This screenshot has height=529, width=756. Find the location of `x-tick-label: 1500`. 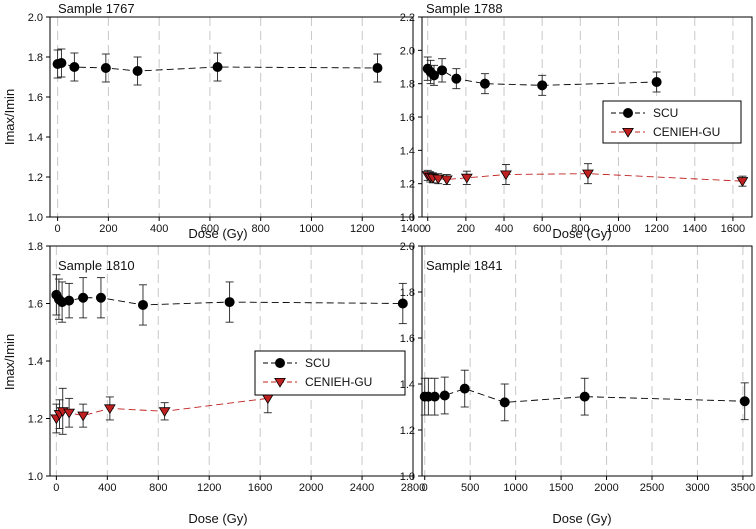

x-tick-label: 1500 is located at coordinates (561, 488).